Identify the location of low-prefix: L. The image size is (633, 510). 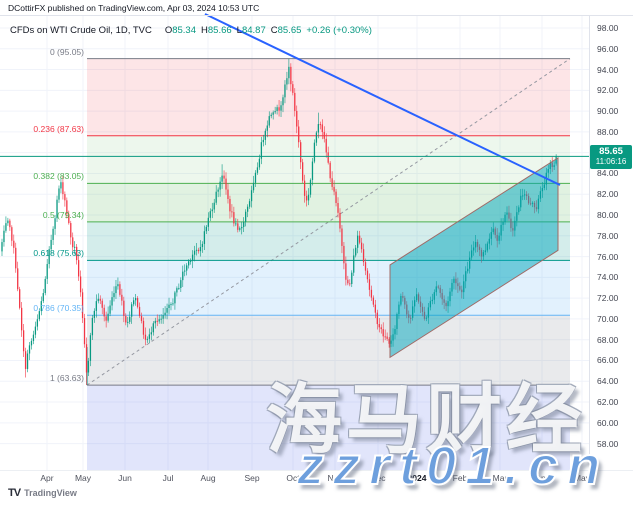
(239, 30).